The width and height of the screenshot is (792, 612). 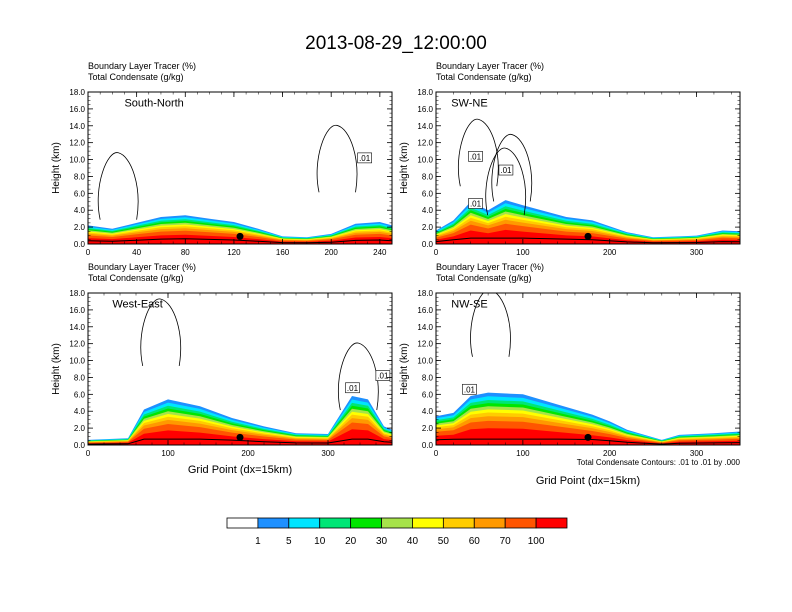 What do you see at coordinates (536, 541) in the screenshot?
I see `colorbar-label: 100` at bounding box center [536, 541].